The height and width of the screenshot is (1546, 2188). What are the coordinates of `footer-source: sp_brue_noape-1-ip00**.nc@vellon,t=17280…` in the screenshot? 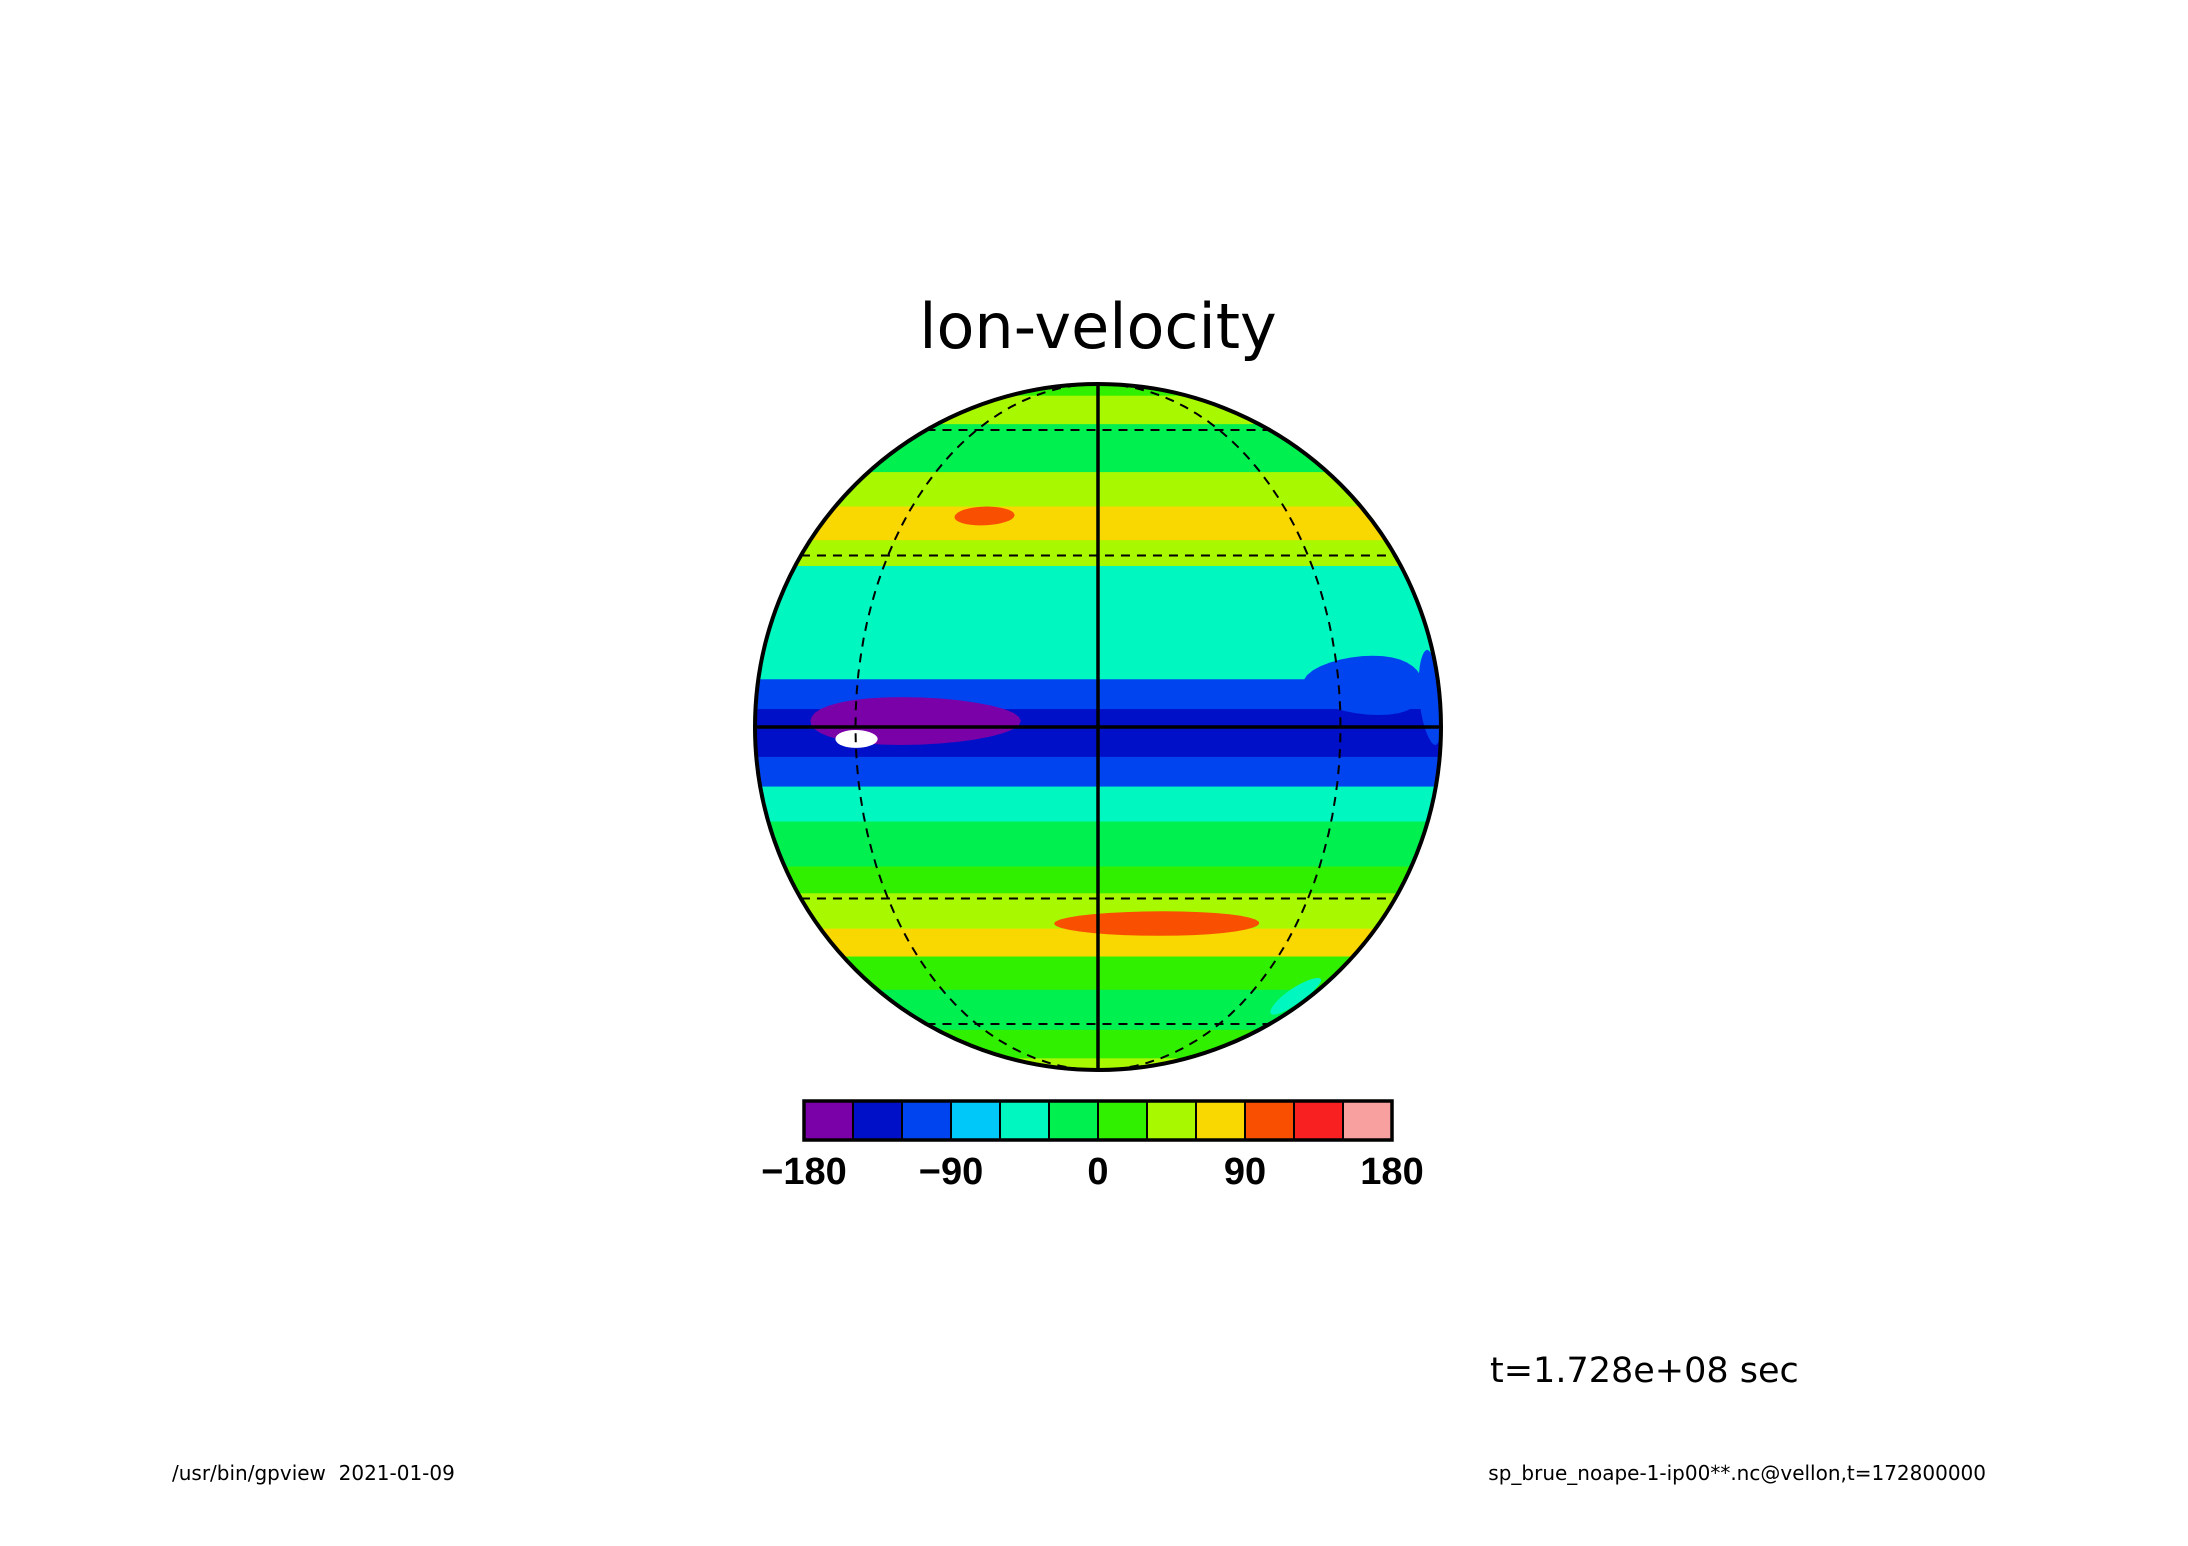 It's located at (1737, 1473).